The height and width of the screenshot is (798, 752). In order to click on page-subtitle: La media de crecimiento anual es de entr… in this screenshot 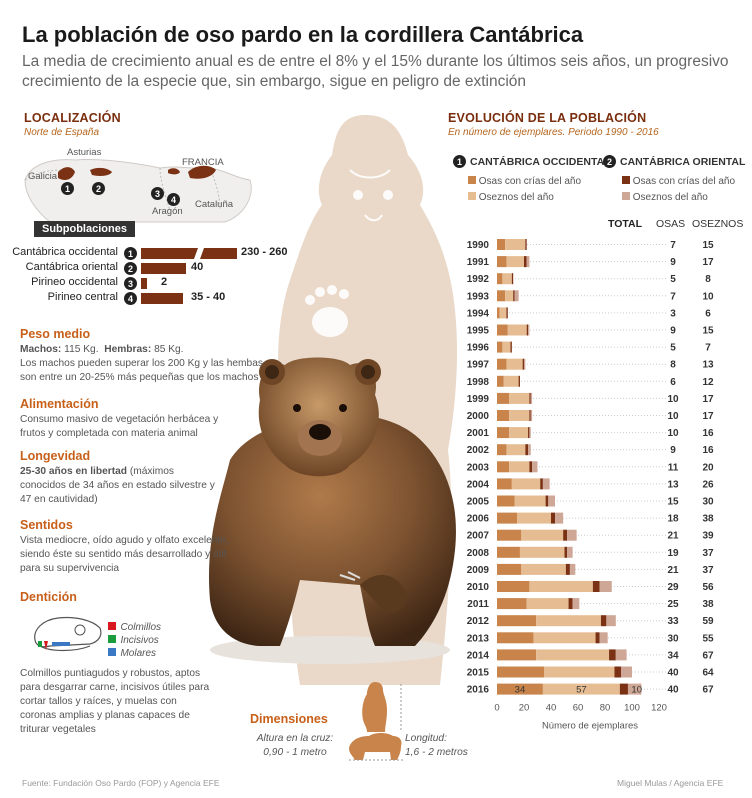, I will do `click(375, 71)`.